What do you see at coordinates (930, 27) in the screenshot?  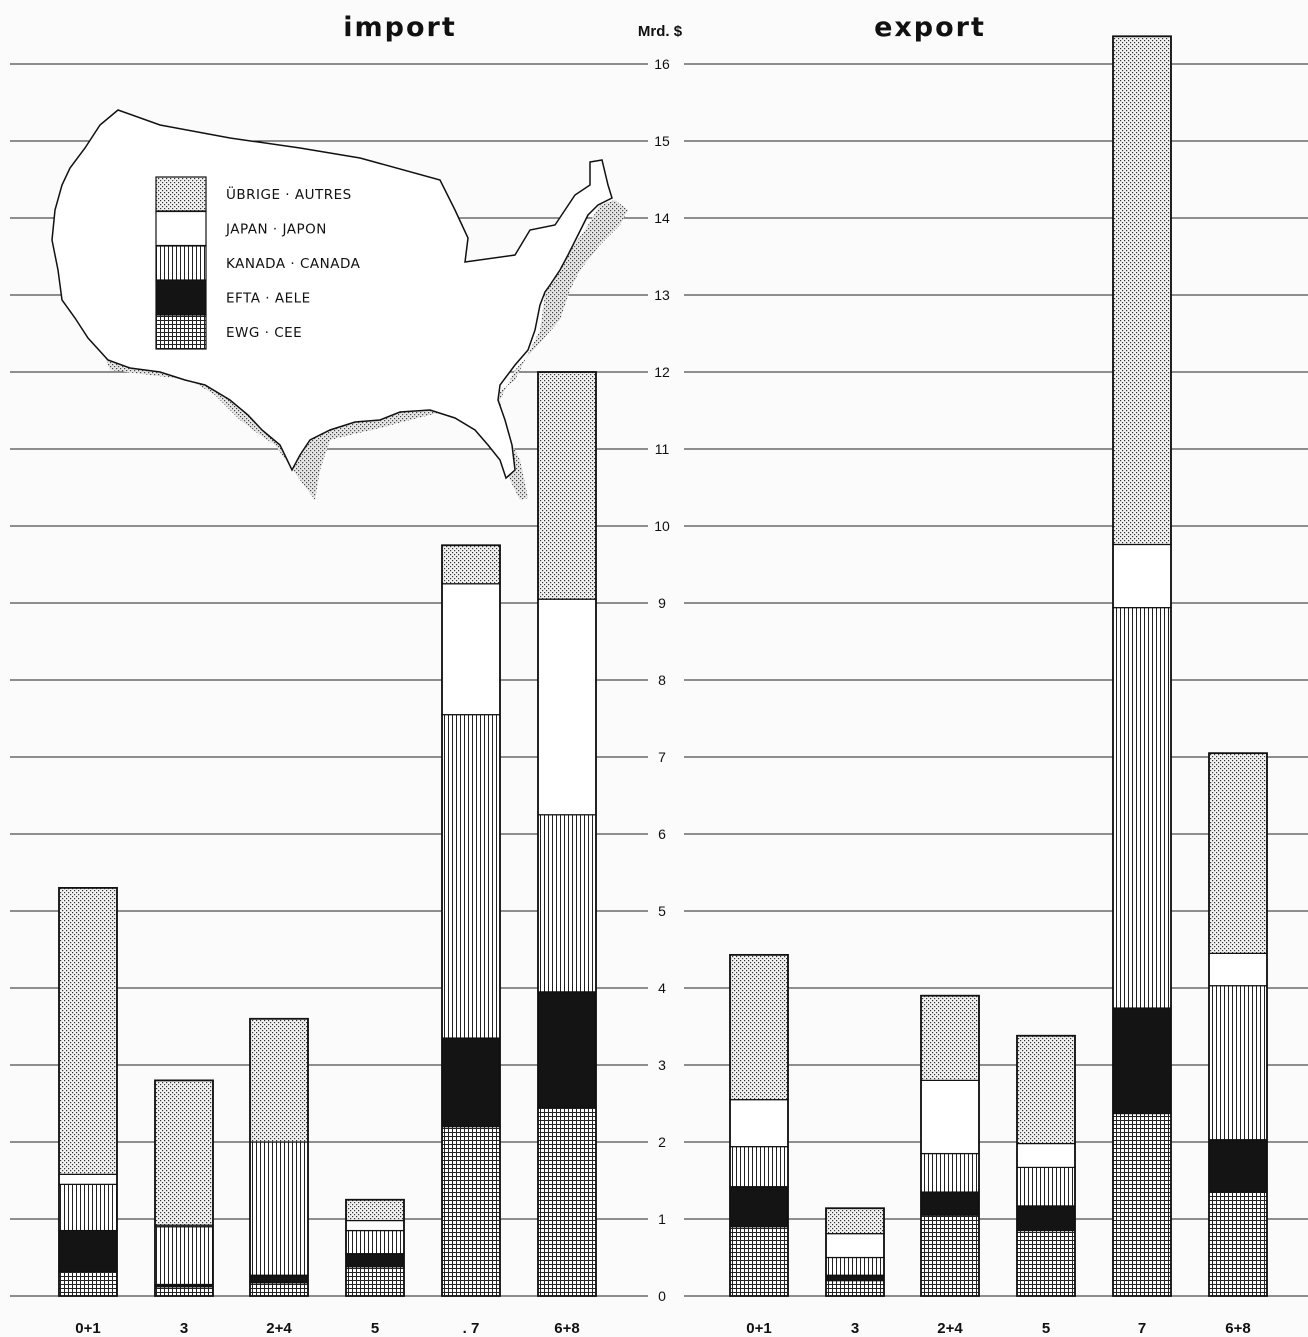 I see `export-title: export` at bounding box center [930, 27].